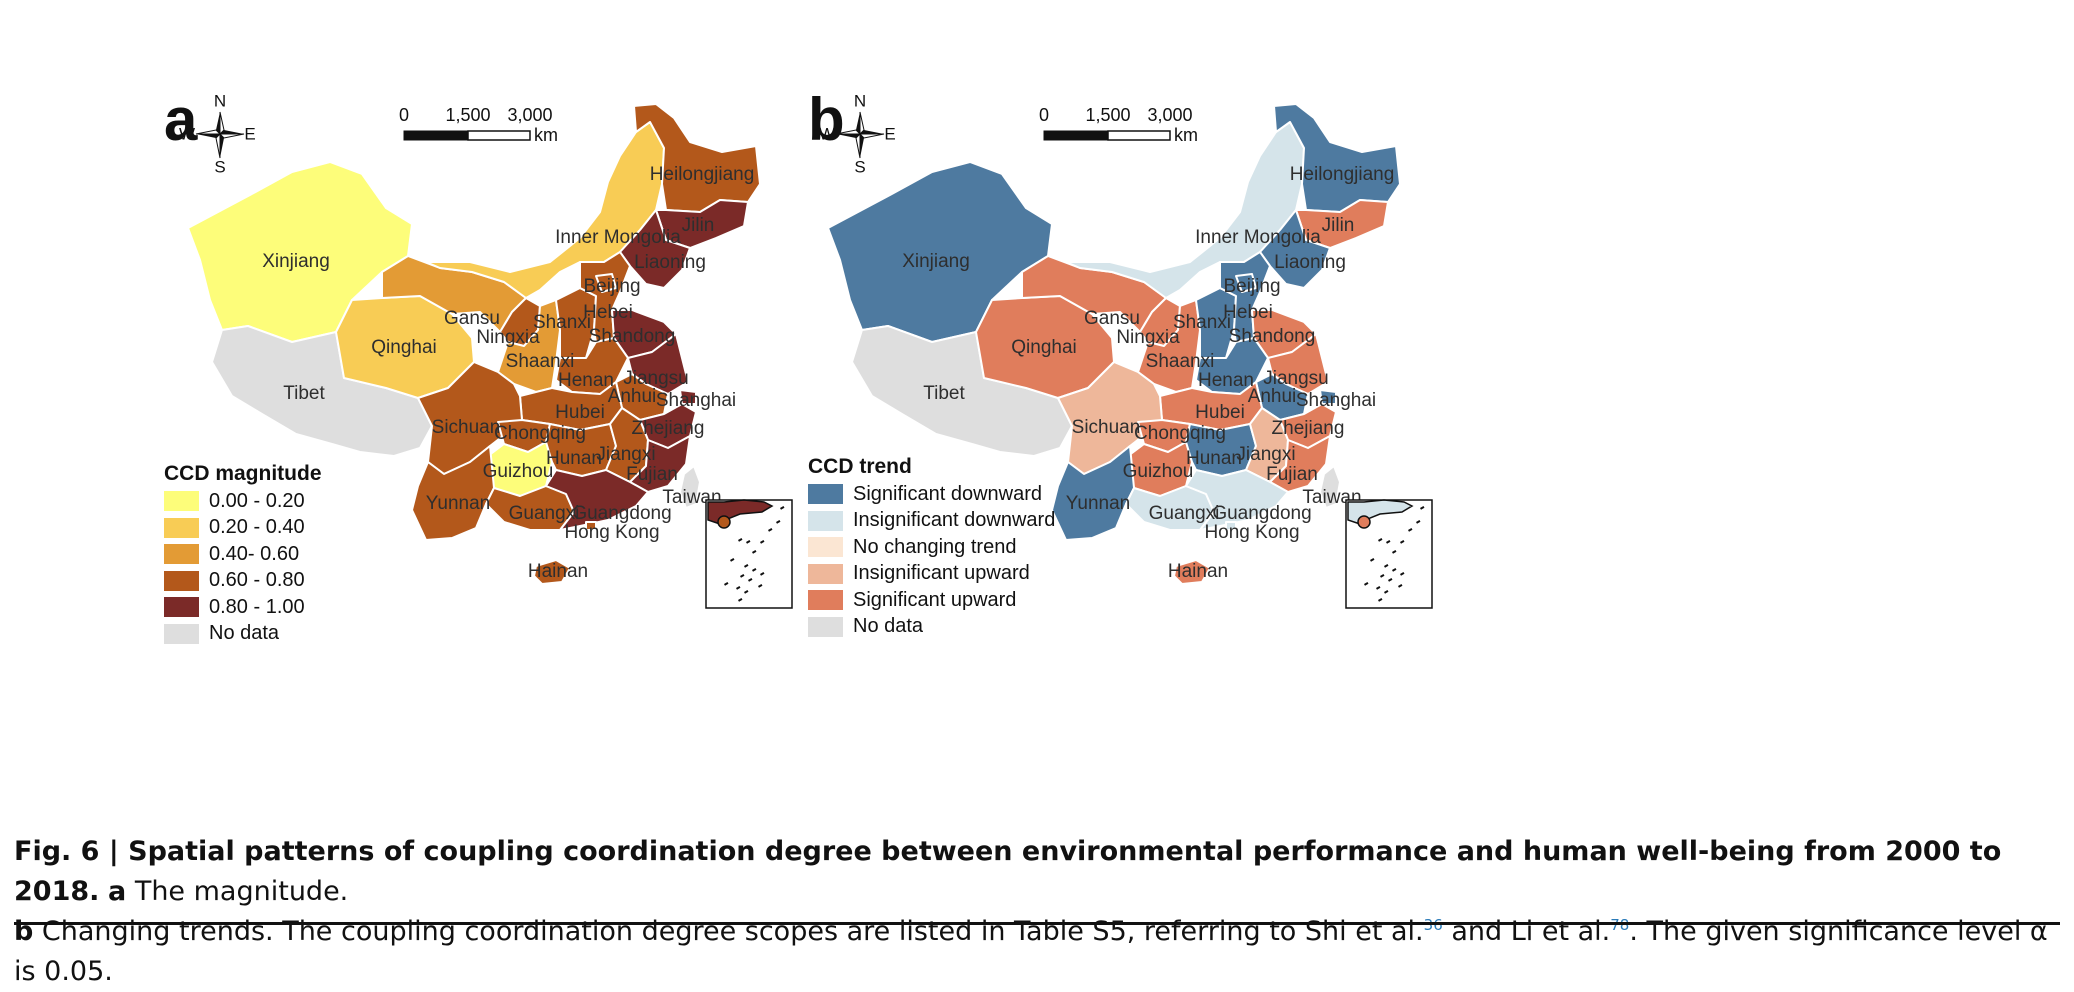 The width and height of the screenshot is (2074, 992). What do you see at coordinates (947, 493) in the screenshot?
I see `legend-label: Significant downward` at bounding box center [947, 493].